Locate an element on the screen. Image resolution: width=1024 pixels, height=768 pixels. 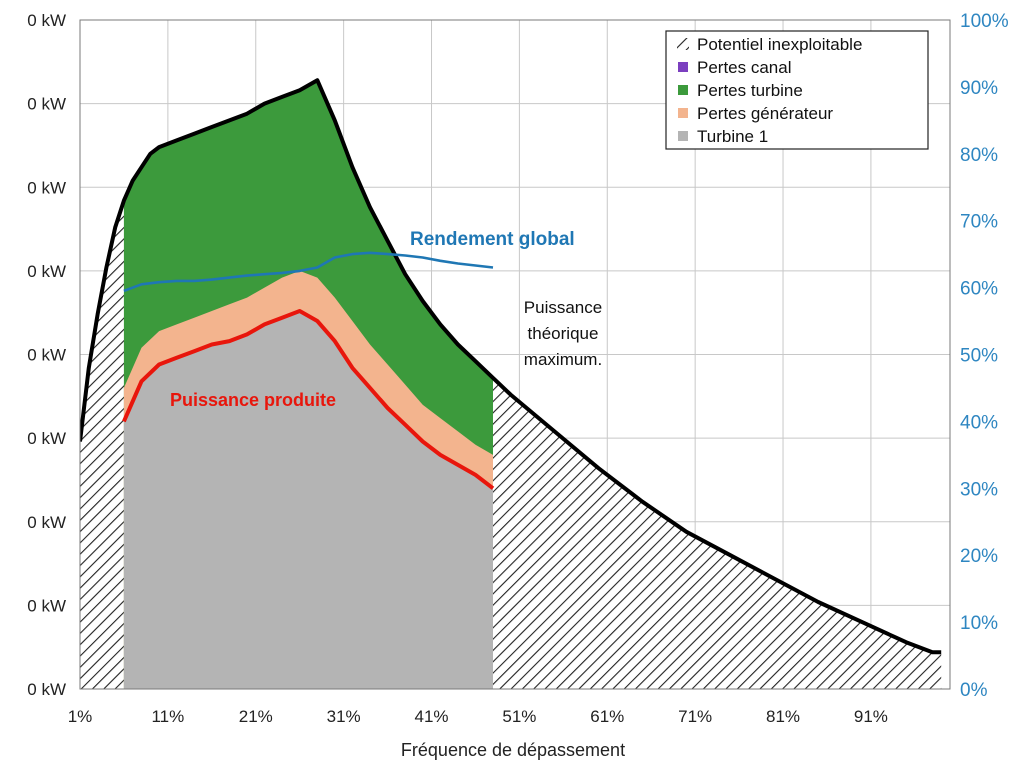
y-right-tick-label: 90% is located at coordinates (979, 88).